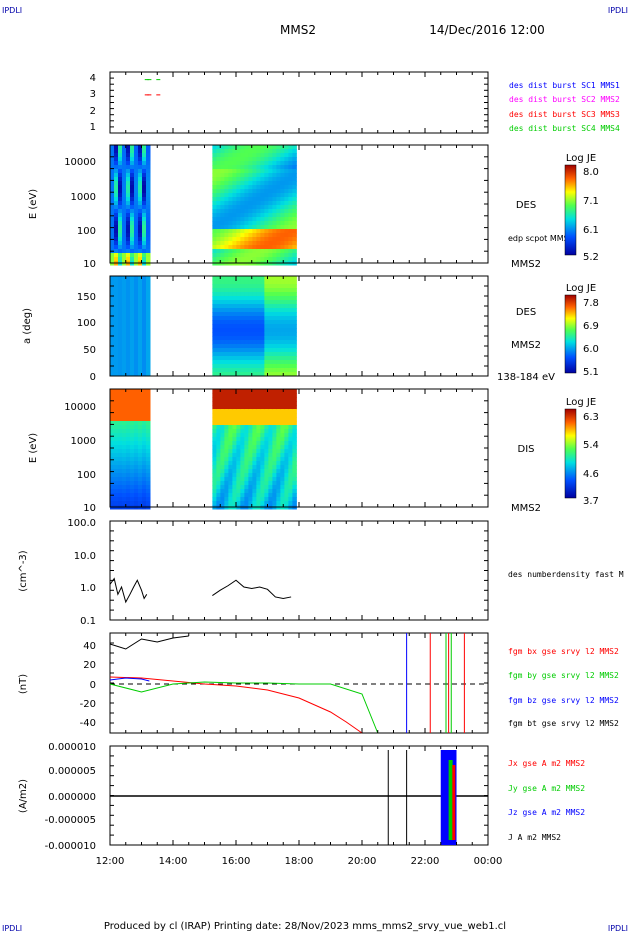 The image size is (630, 934). What do you see at coordinates (591, 474) in the screenshot?
I see `colorbar-tick: 4.6` at bounding box center [591, 474].